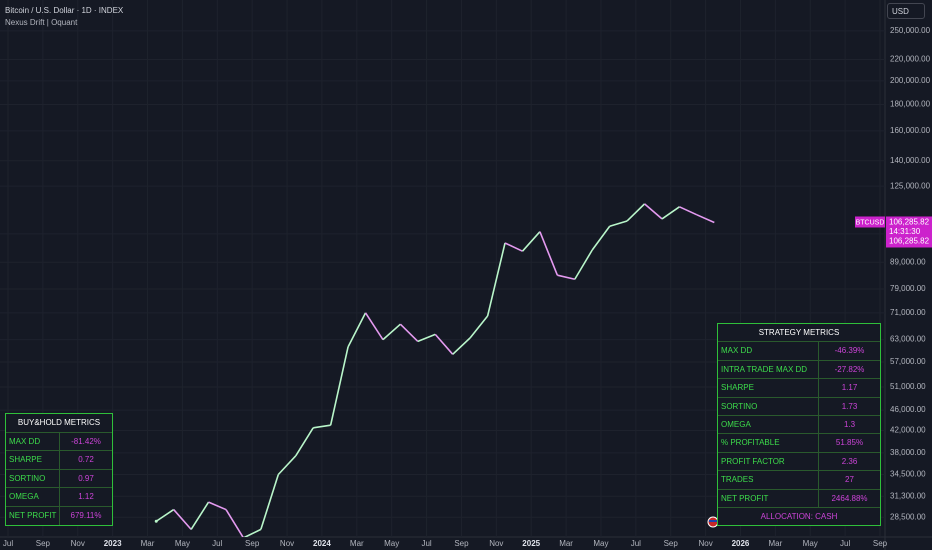  What do you see at coordinates (908, 288) in the screenshot?
I see `y-tick-label: 79,000.00` at bounding box center [908, 288].